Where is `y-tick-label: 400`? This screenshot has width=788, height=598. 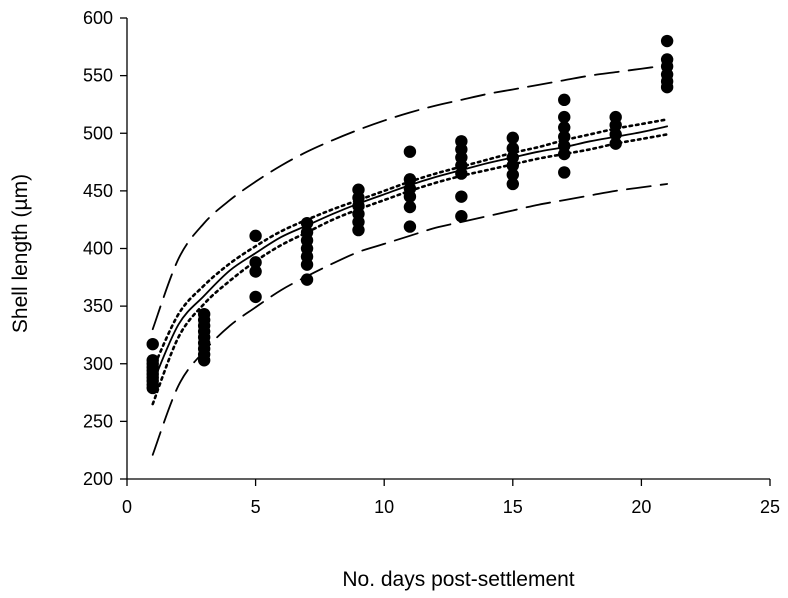 y-tick-label: 400 is located at coordinates (98, 249).